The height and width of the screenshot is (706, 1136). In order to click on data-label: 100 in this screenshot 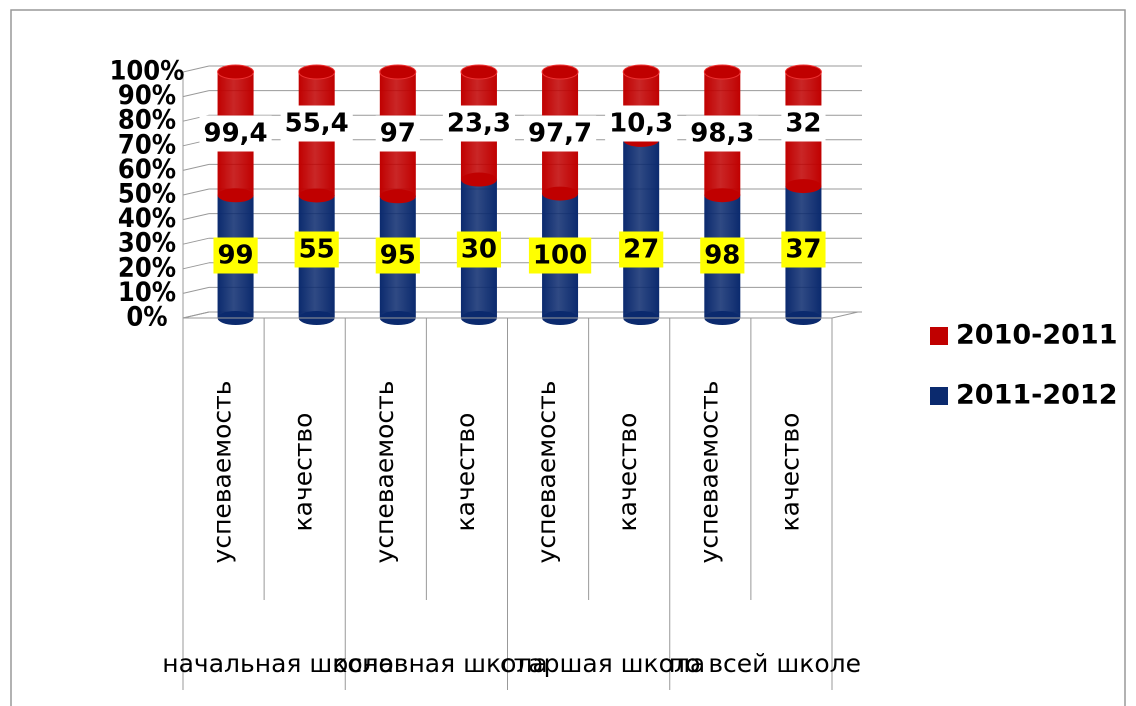, I will do `click(560, 256)`.